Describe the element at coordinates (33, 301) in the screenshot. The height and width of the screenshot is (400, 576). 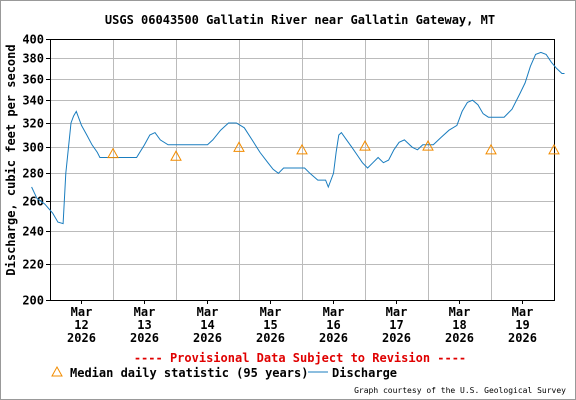
I see `y-tick-label: 200` at that location.